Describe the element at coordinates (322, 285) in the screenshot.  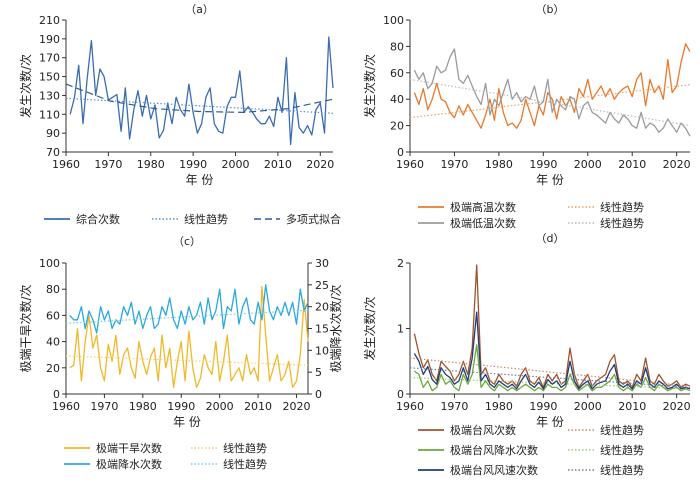
I see `y-right-tick-label: 25` at that location.